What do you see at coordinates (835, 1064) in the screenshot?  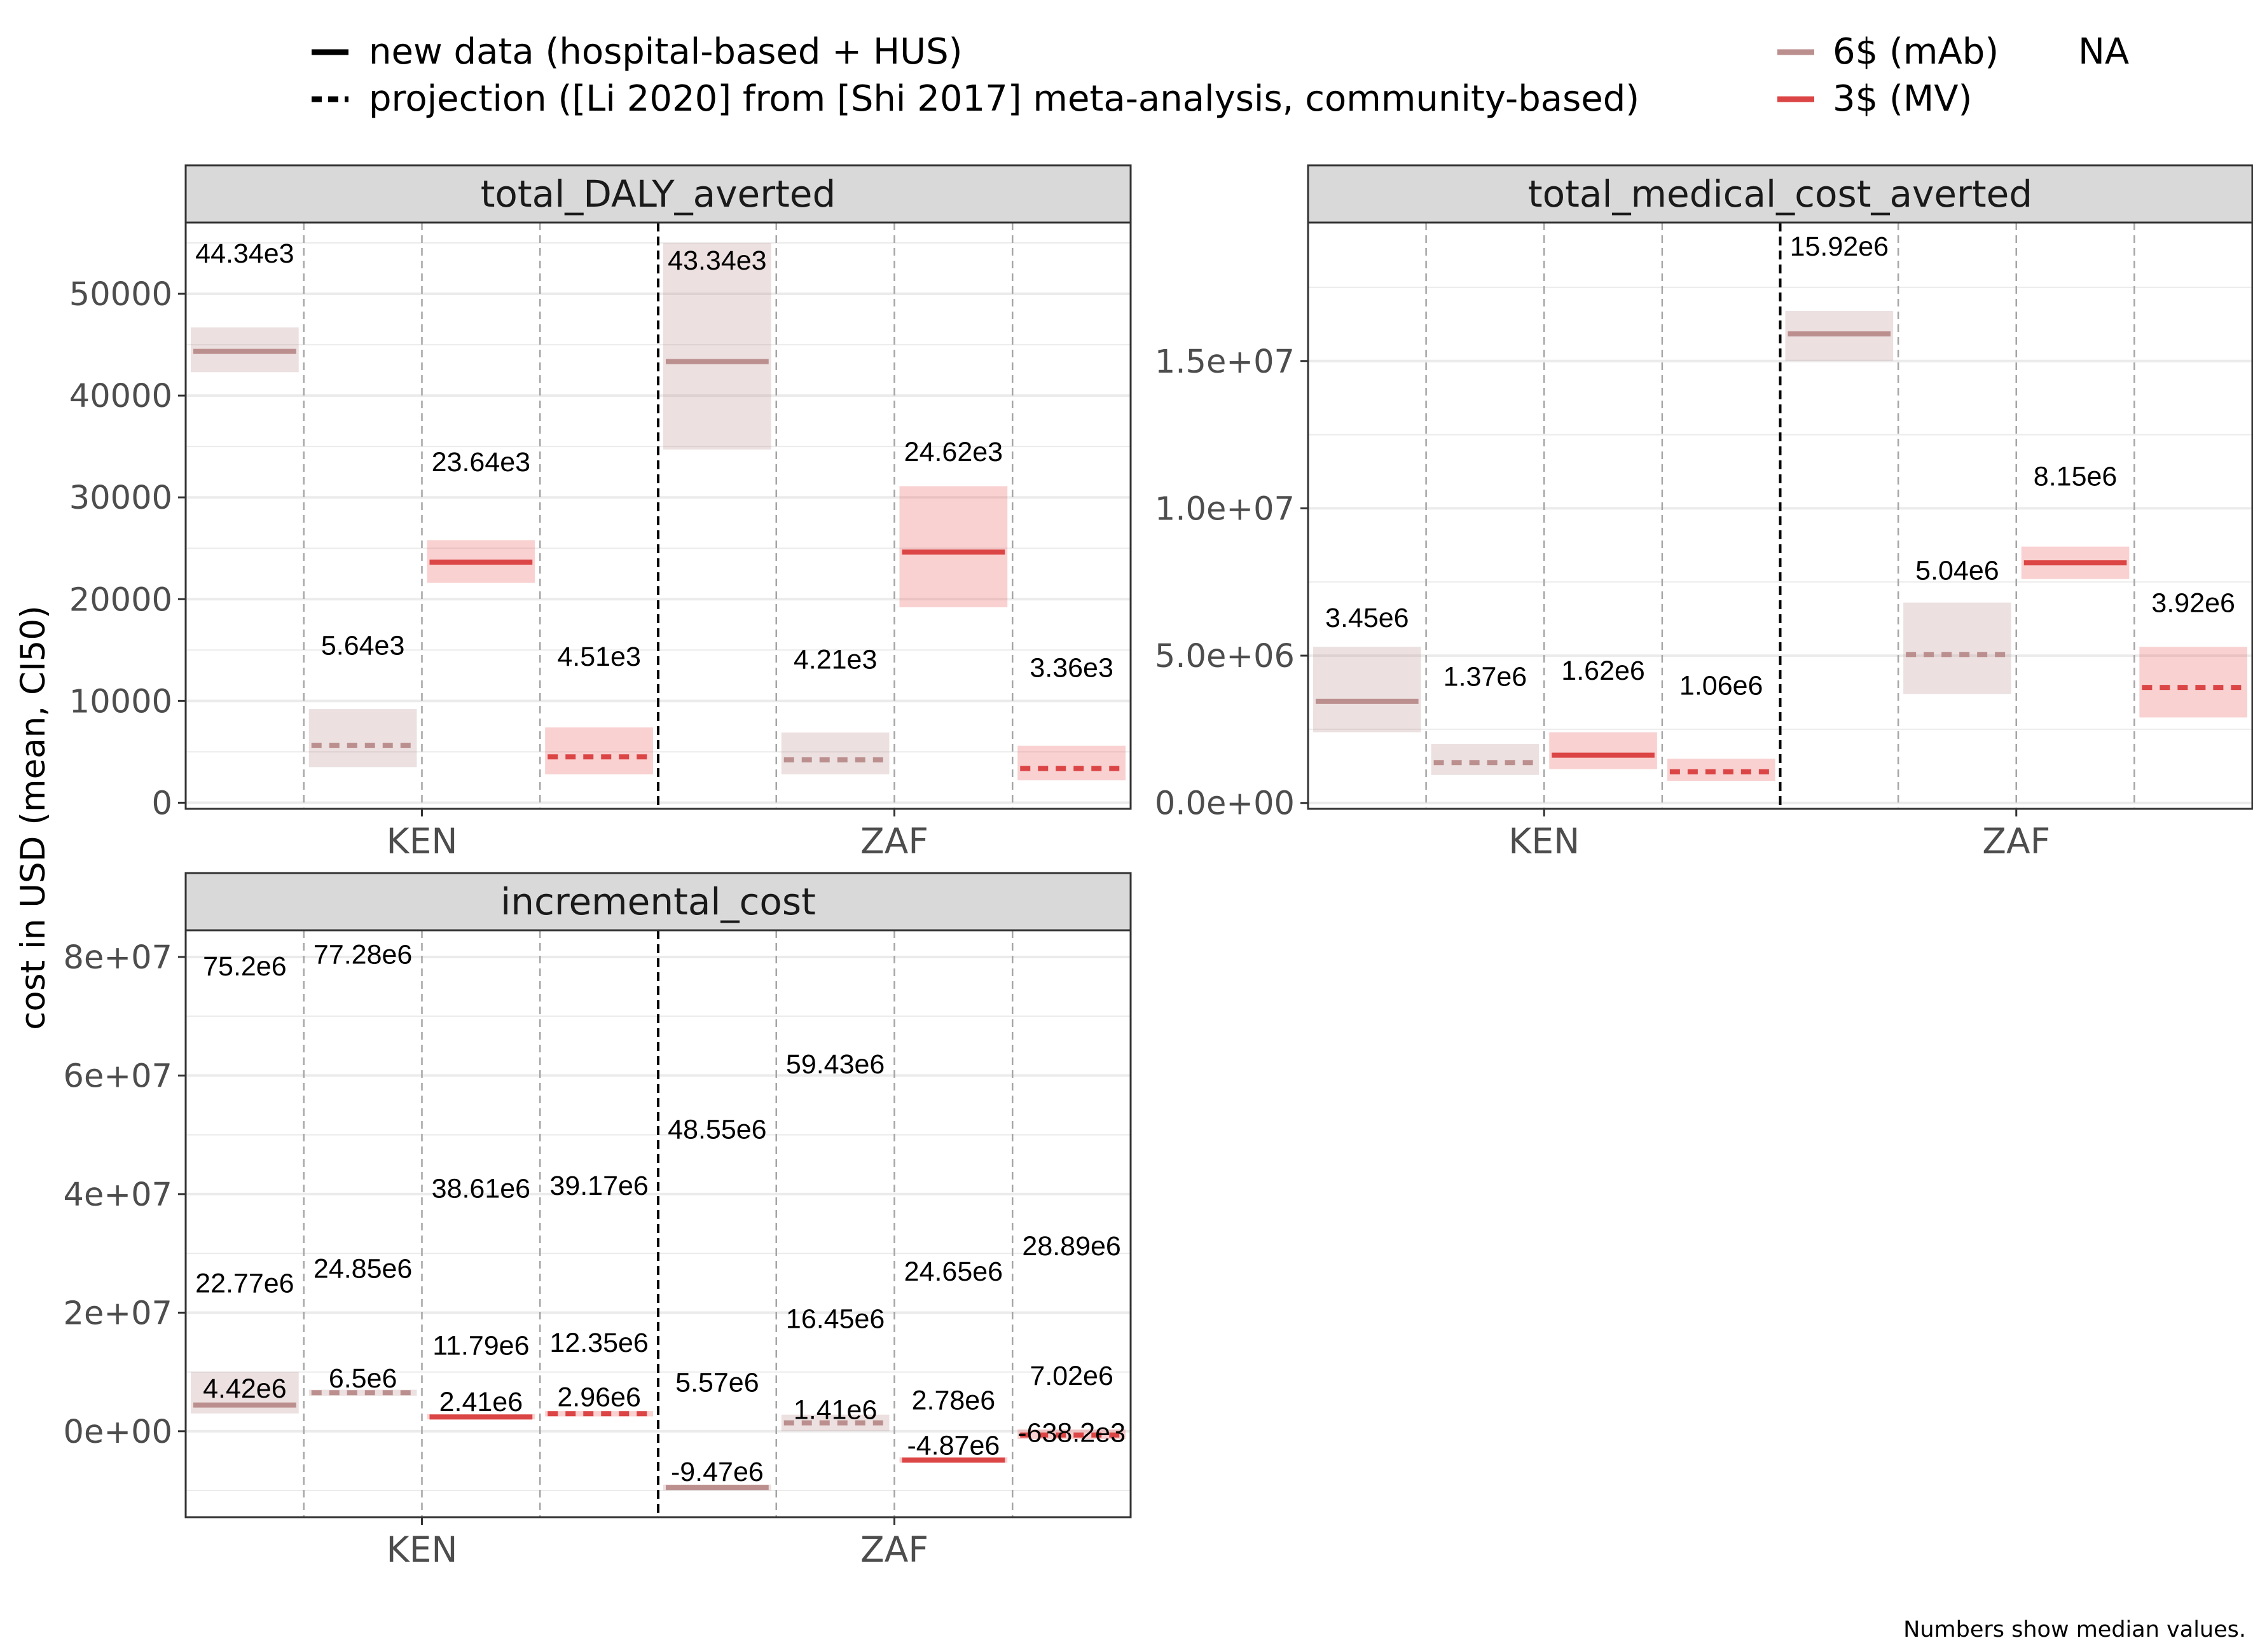 I see `ci-high-label: 59.43e6` at bounding box center [835, 1064].